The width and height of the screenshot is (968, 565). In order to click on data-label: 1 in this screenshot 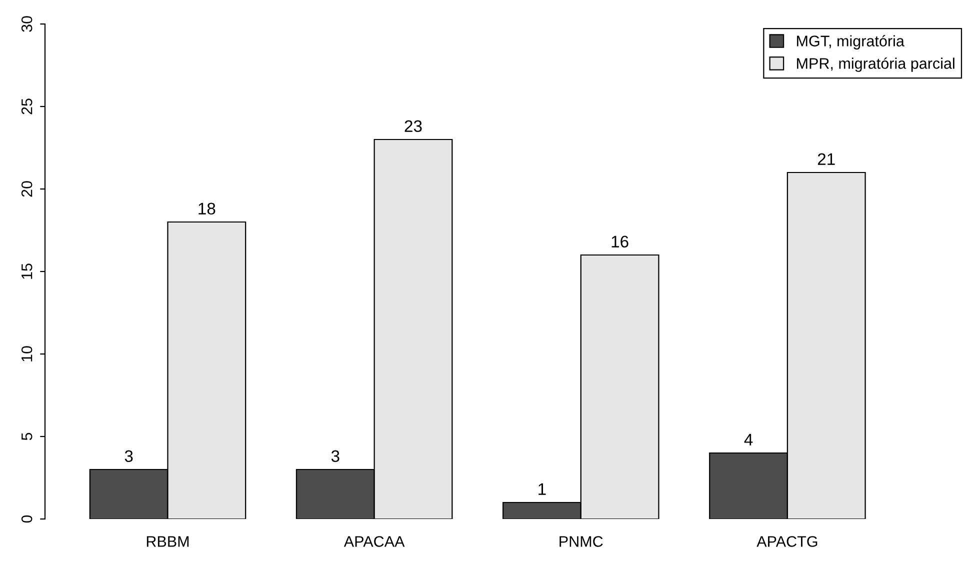, I will do `click(542, 489)`.